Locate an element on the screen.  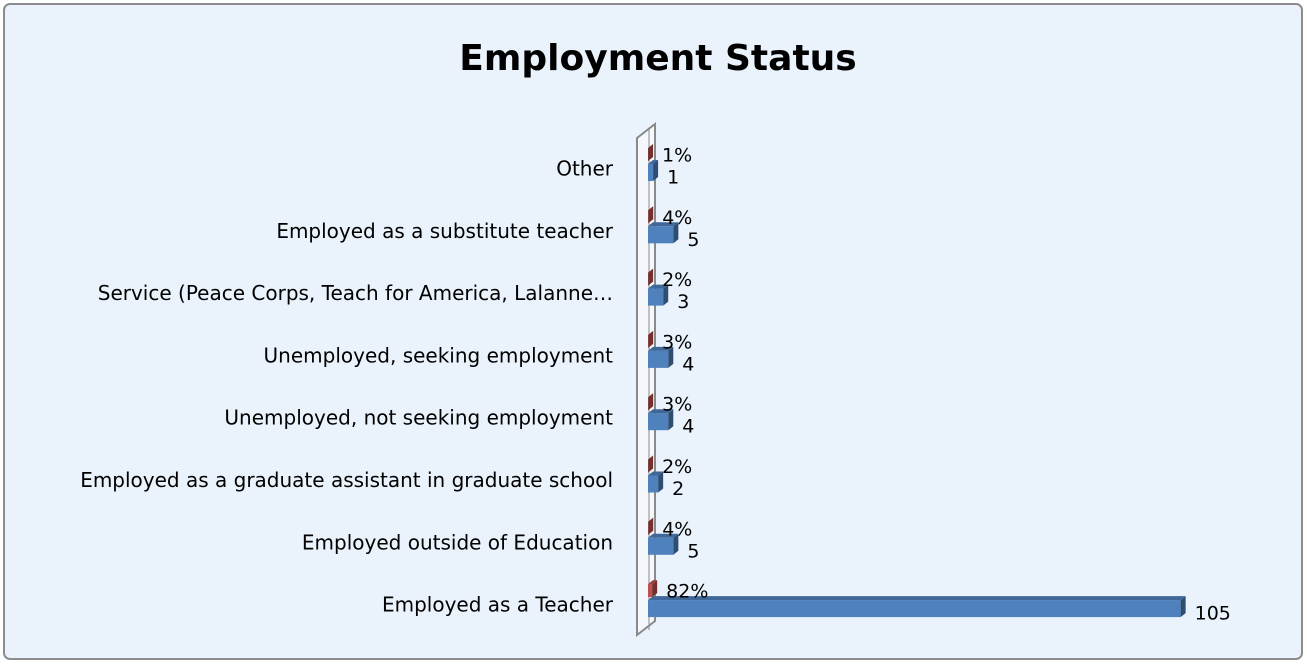
data-label: 82% is located at coordinates (687, 592).